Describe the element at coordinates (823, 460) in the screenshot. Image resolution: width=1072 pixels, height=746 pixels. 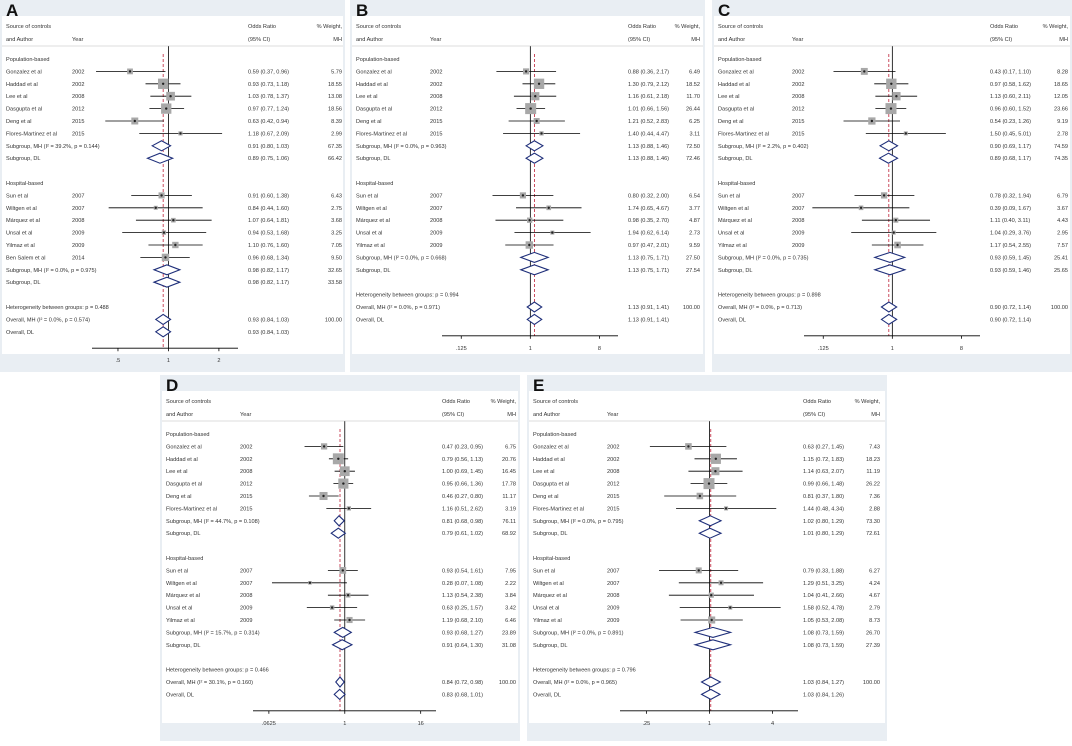
I see `study-or-ci: 1.15 (0.72, 1.83)` at that location.